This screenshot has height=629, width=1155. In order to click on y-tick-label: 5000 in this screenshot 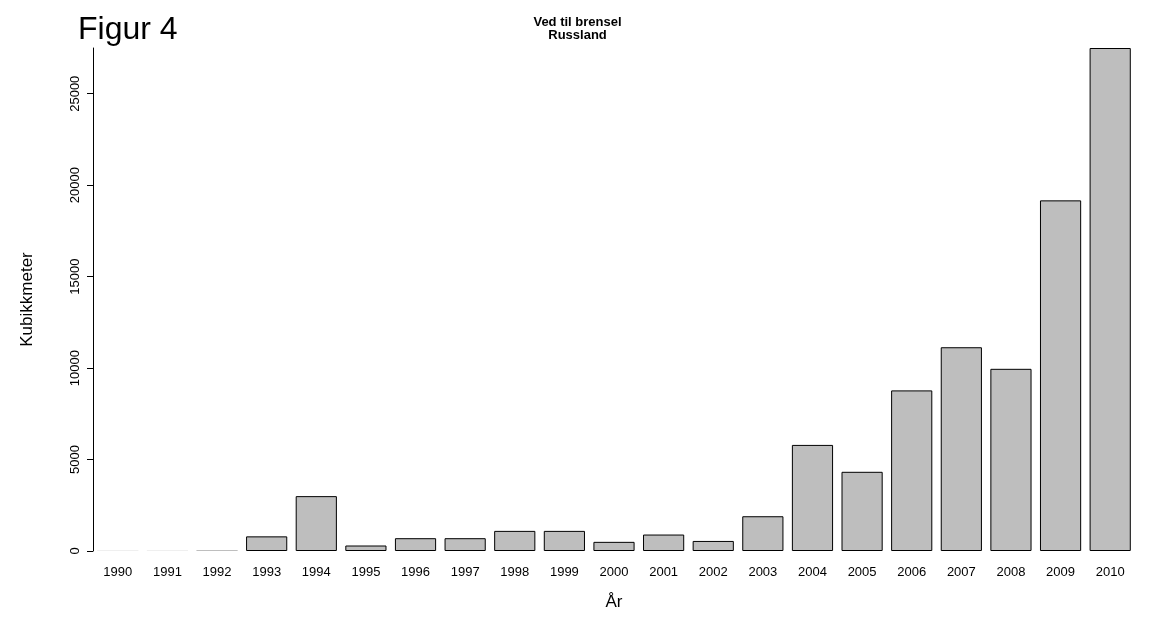, I will do `click(74, 460)`.